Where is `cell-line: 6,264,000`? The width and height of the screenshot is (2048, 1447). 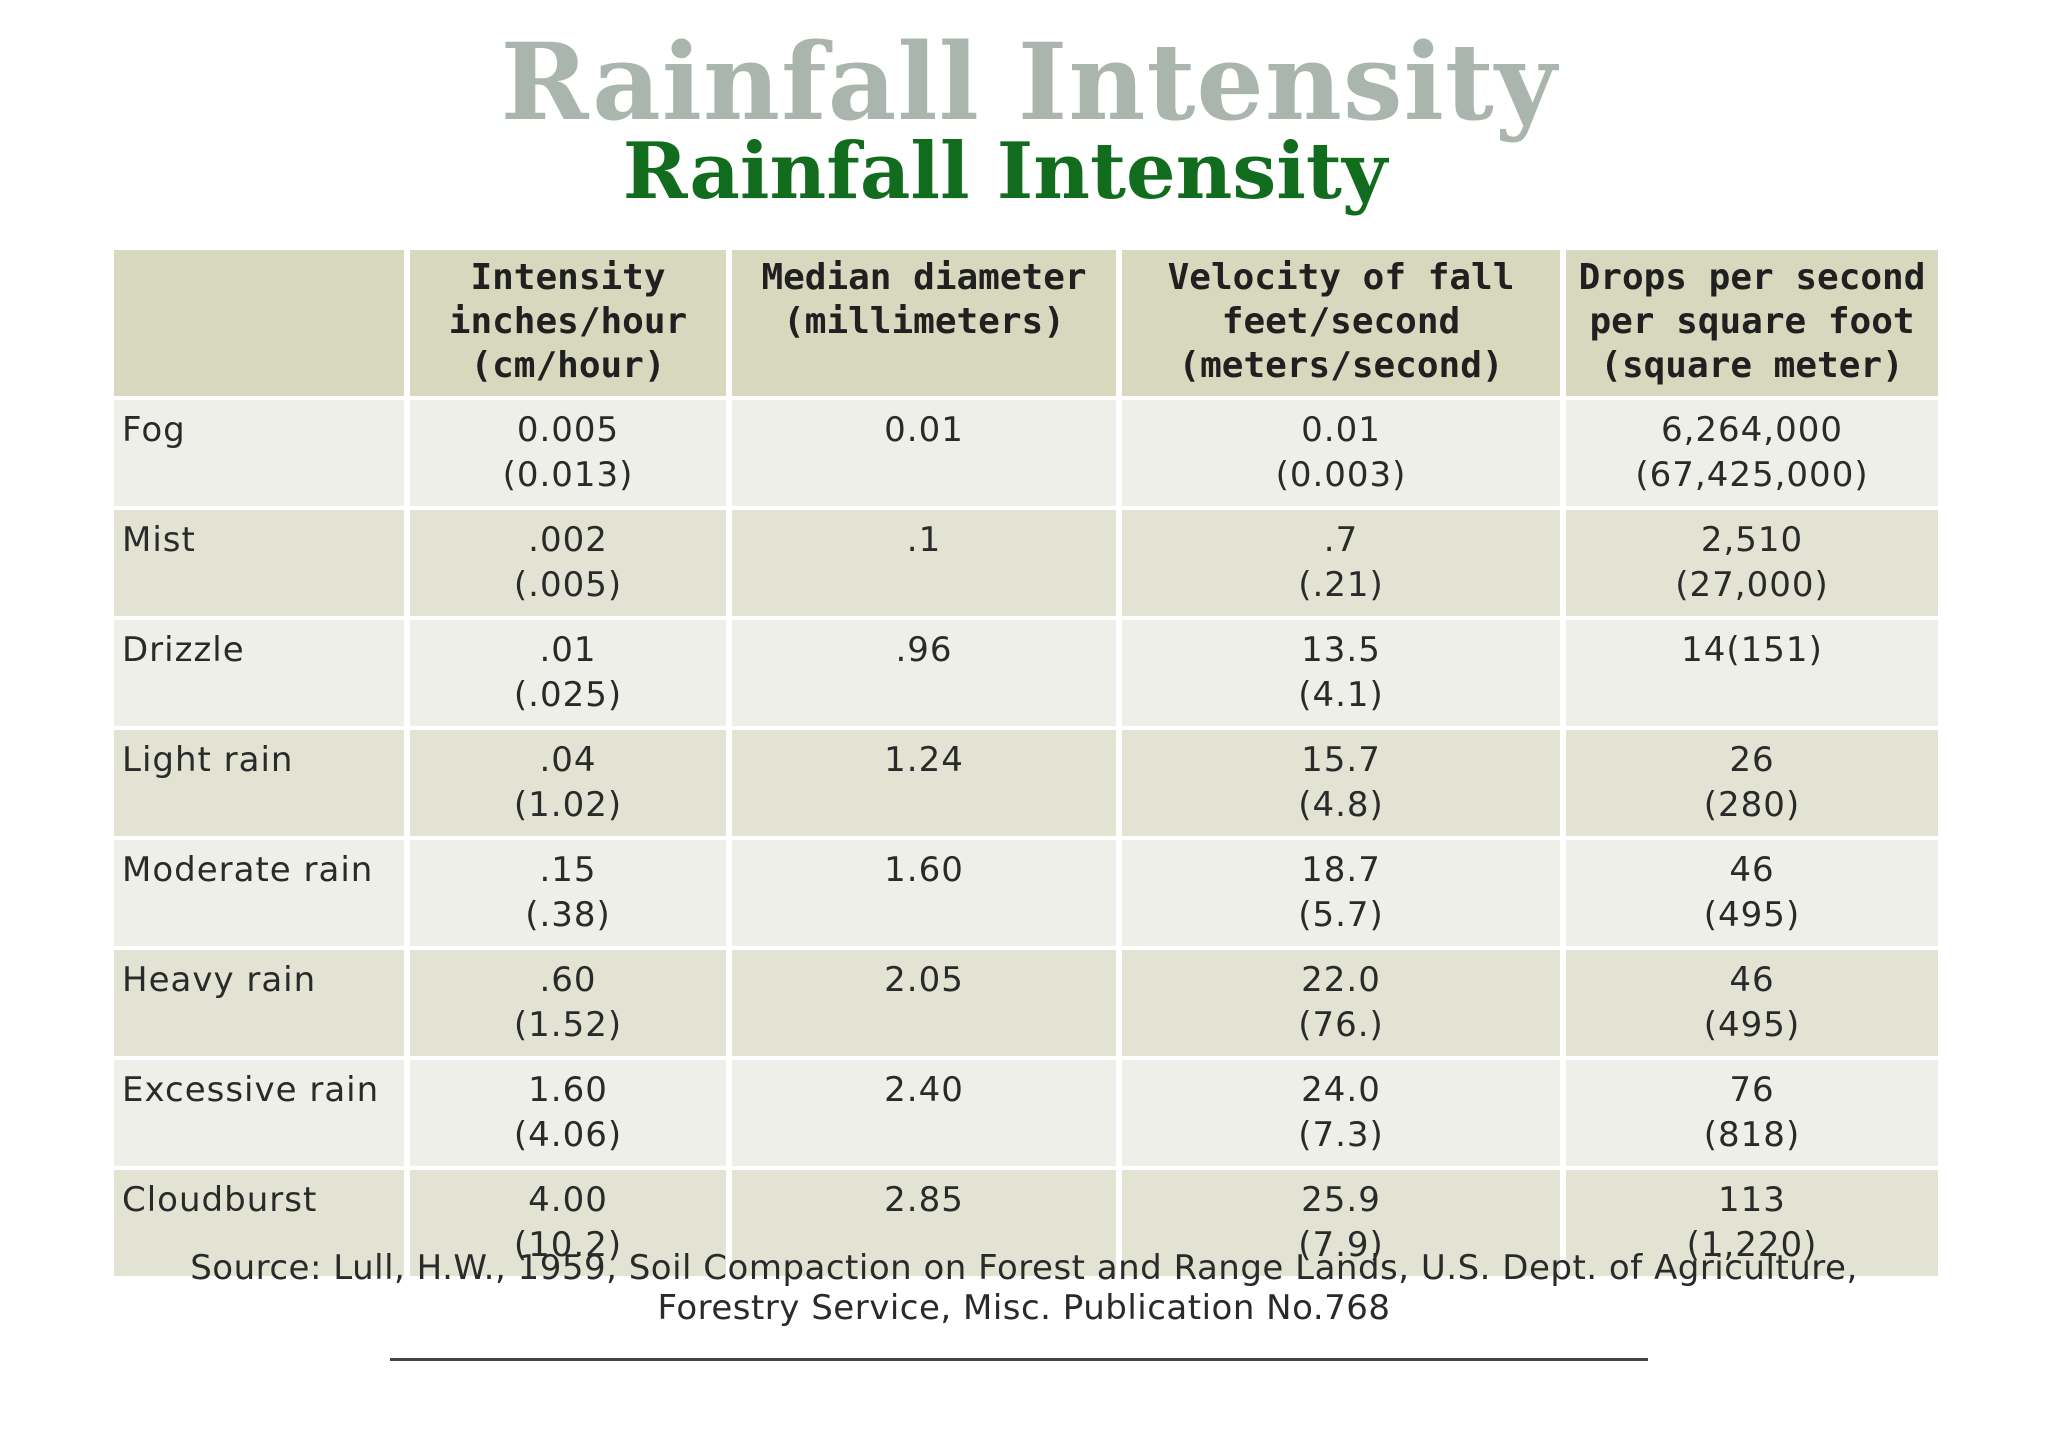
cell-line: 6,264,000 is located at coordinates (1752, 430).